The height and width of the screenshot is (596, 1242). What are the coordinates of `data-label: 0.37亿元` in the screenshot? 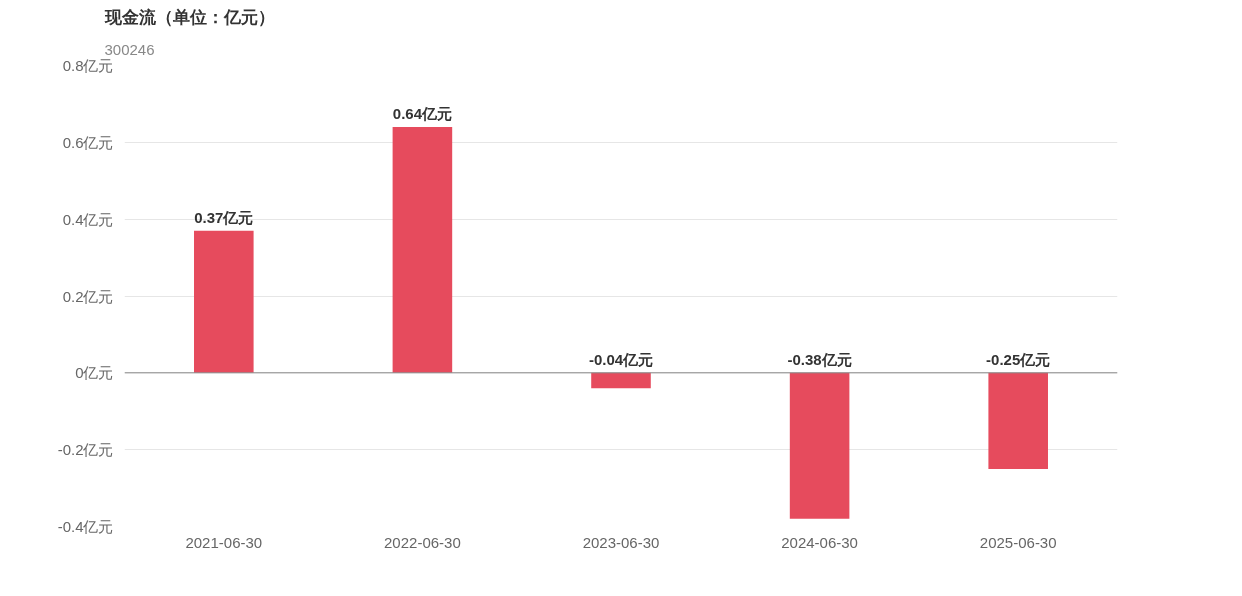 It's located at (224, 217).